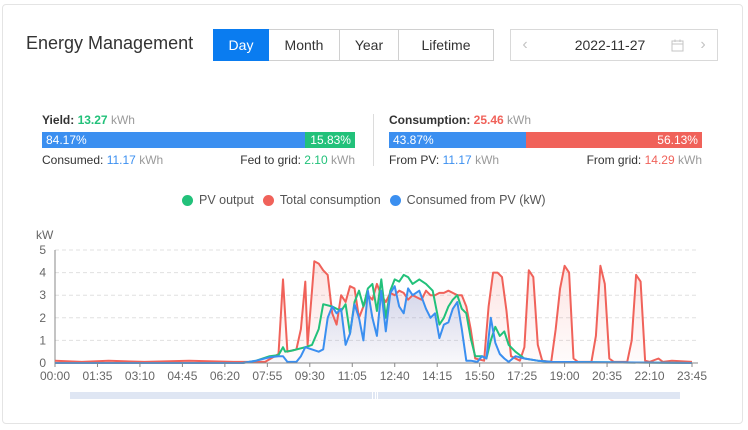 The height and width of the screenshot is (430, 748). What do you see at coordinates (692, 376) in the screenshot?
I see `svg-text: 23:45` at bounding box center [692, 376].